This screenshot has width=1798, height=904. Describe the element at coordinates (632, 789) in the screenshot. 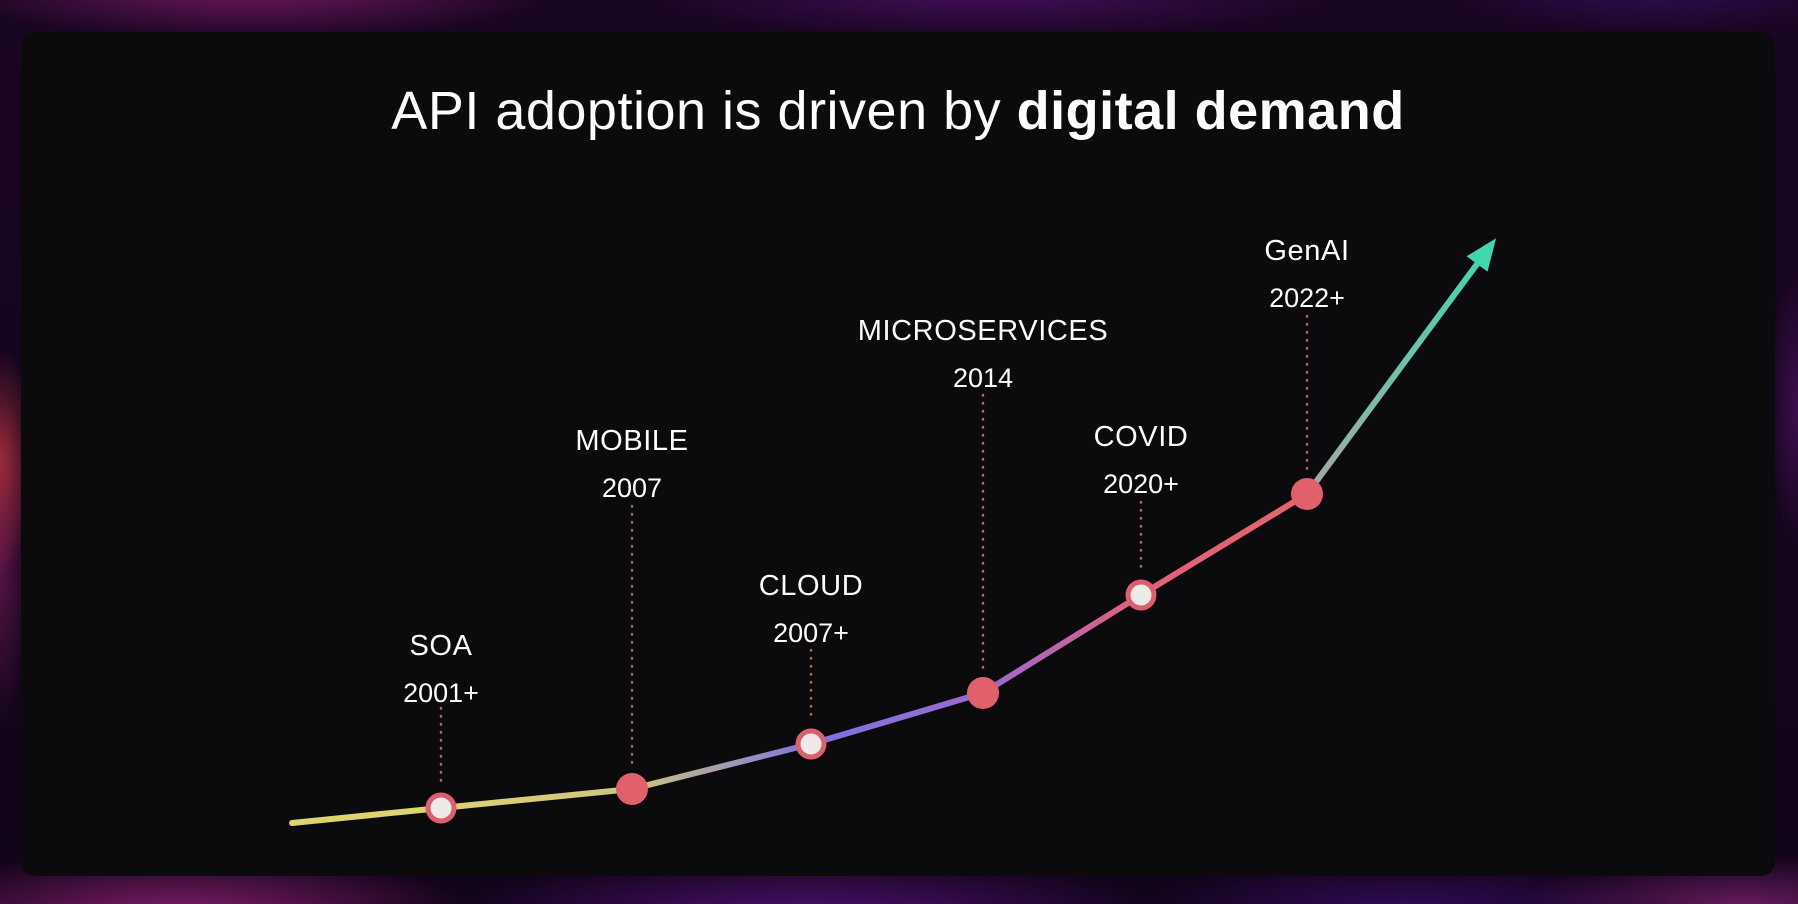

I see `milestone-marker-mobile` at that location.